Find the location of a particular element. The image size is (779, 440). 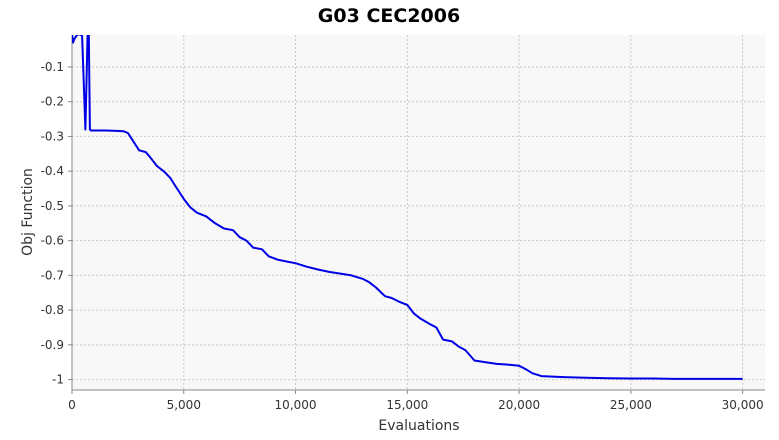

y-tick-labels: -1 -0.9 -0.8 -0.7 -0.6 -0.5 -0.4 -0.3 -0.2 -0.1 is located at coordinates (52, 223).